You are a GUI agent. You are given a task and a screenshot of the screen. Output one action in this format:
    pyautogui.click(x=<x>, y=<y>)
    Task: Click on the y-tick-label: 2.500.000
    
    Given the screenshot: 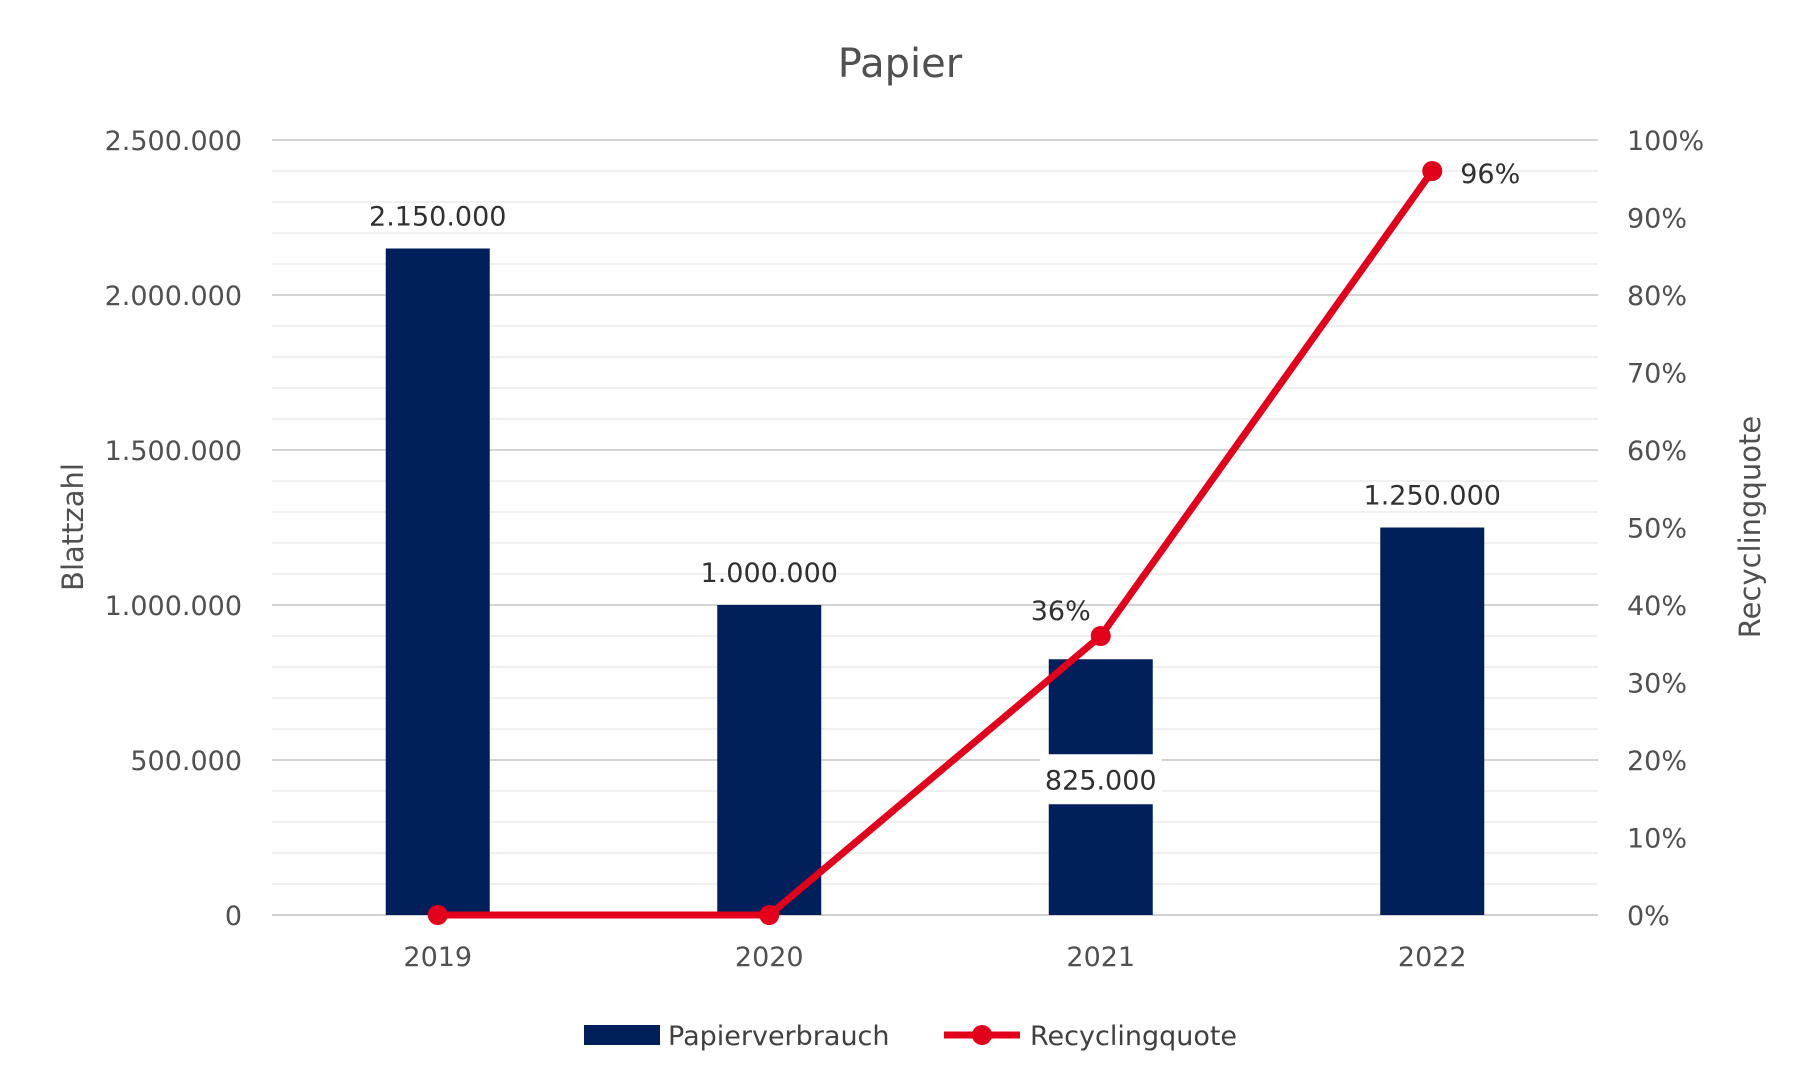 What is the action you would take?
    pyautogui.click(x=173, y=141)
    